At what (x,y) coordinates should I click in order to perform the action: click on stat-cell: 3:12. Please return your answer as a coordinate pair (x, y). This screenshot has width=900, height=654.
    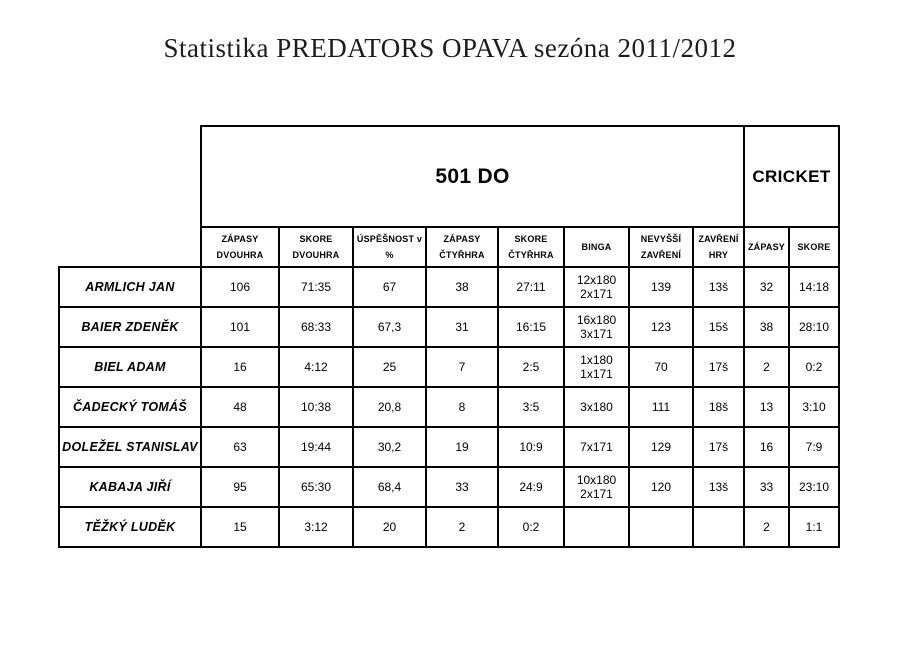
    Looking at the image, I should click on (316, 527).